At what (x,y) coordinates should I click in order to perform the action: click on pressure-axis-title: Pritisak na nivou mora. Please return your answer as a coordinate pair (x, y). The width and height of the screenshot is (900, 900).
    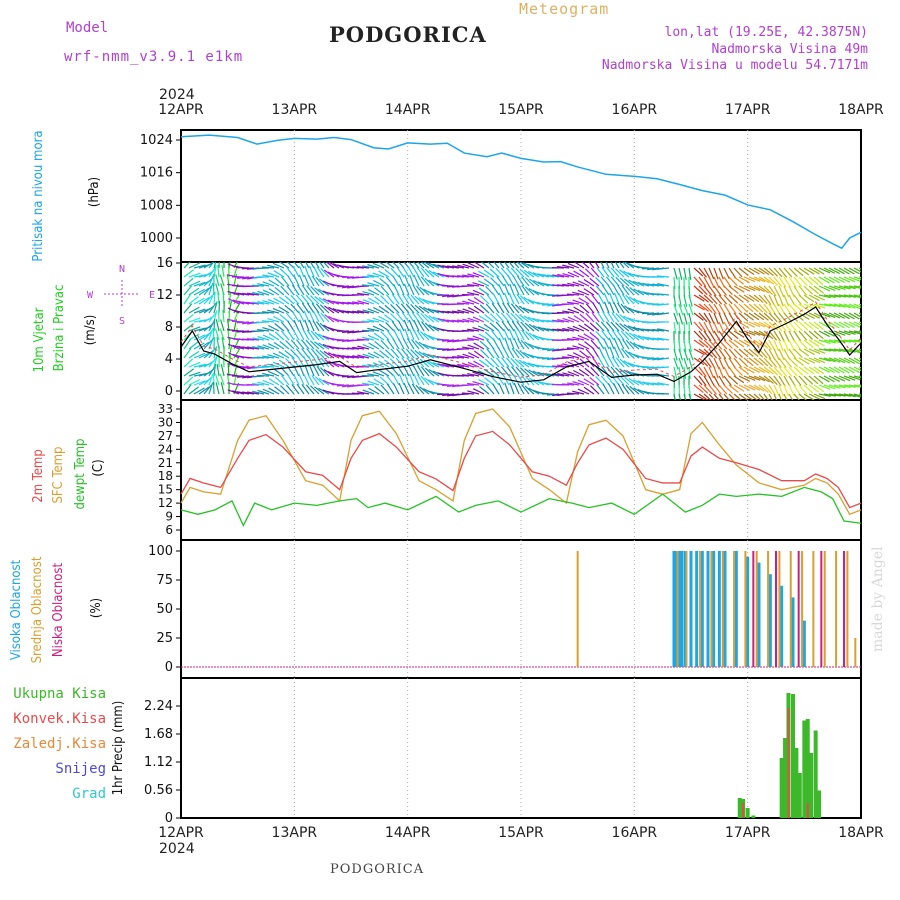
    Looking at the image, I should click on (38, 195).